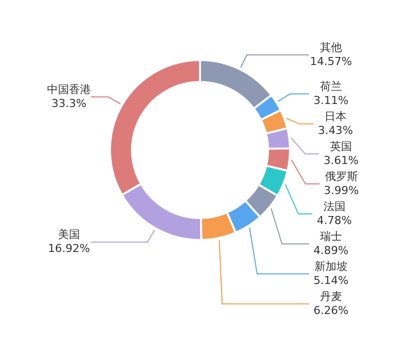 The image size is (400, 350). What do you see at coordinates (334, 206) in the screenshot?
I see `slice-label: 法国` at bounding box center [334, 206].